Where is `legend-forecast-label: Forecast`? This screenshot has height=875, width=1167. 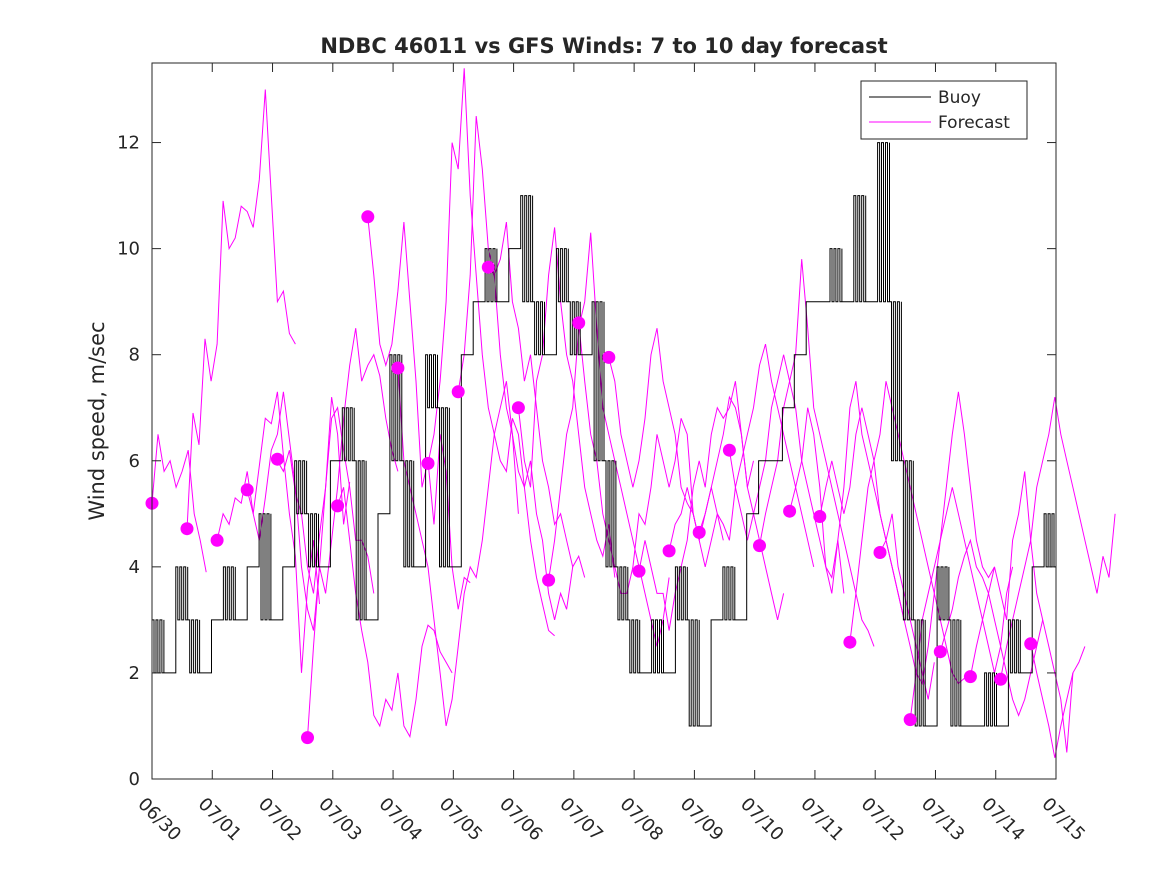
legend-forecast-label: Forecast is located at coordinates (974, 123).